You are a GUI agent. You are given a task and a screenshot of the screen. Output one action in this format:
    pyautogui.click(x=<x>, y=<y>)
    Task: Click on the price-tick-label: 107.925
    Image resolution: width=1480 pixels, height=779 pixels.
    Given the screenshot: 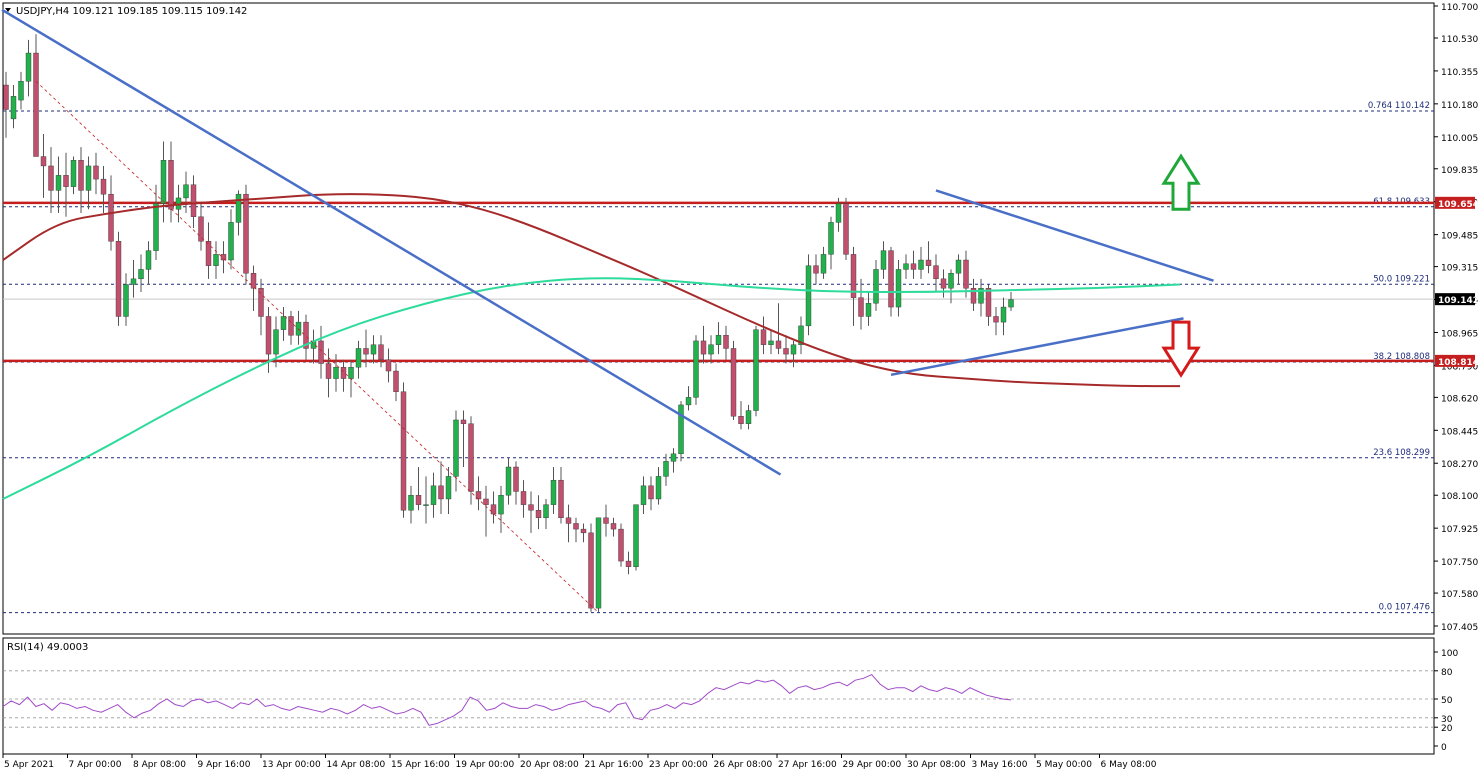 What is the action you would take?
    pyautogui.click(x=1459, y=530)
    